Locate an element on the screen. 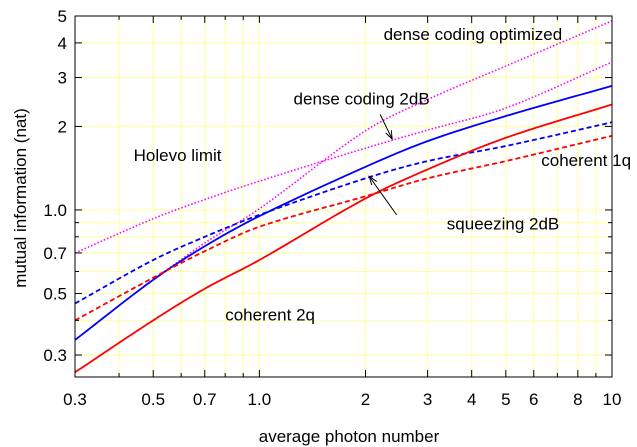  annotation-label: coherent 1q is located at coordinates (586, 160).